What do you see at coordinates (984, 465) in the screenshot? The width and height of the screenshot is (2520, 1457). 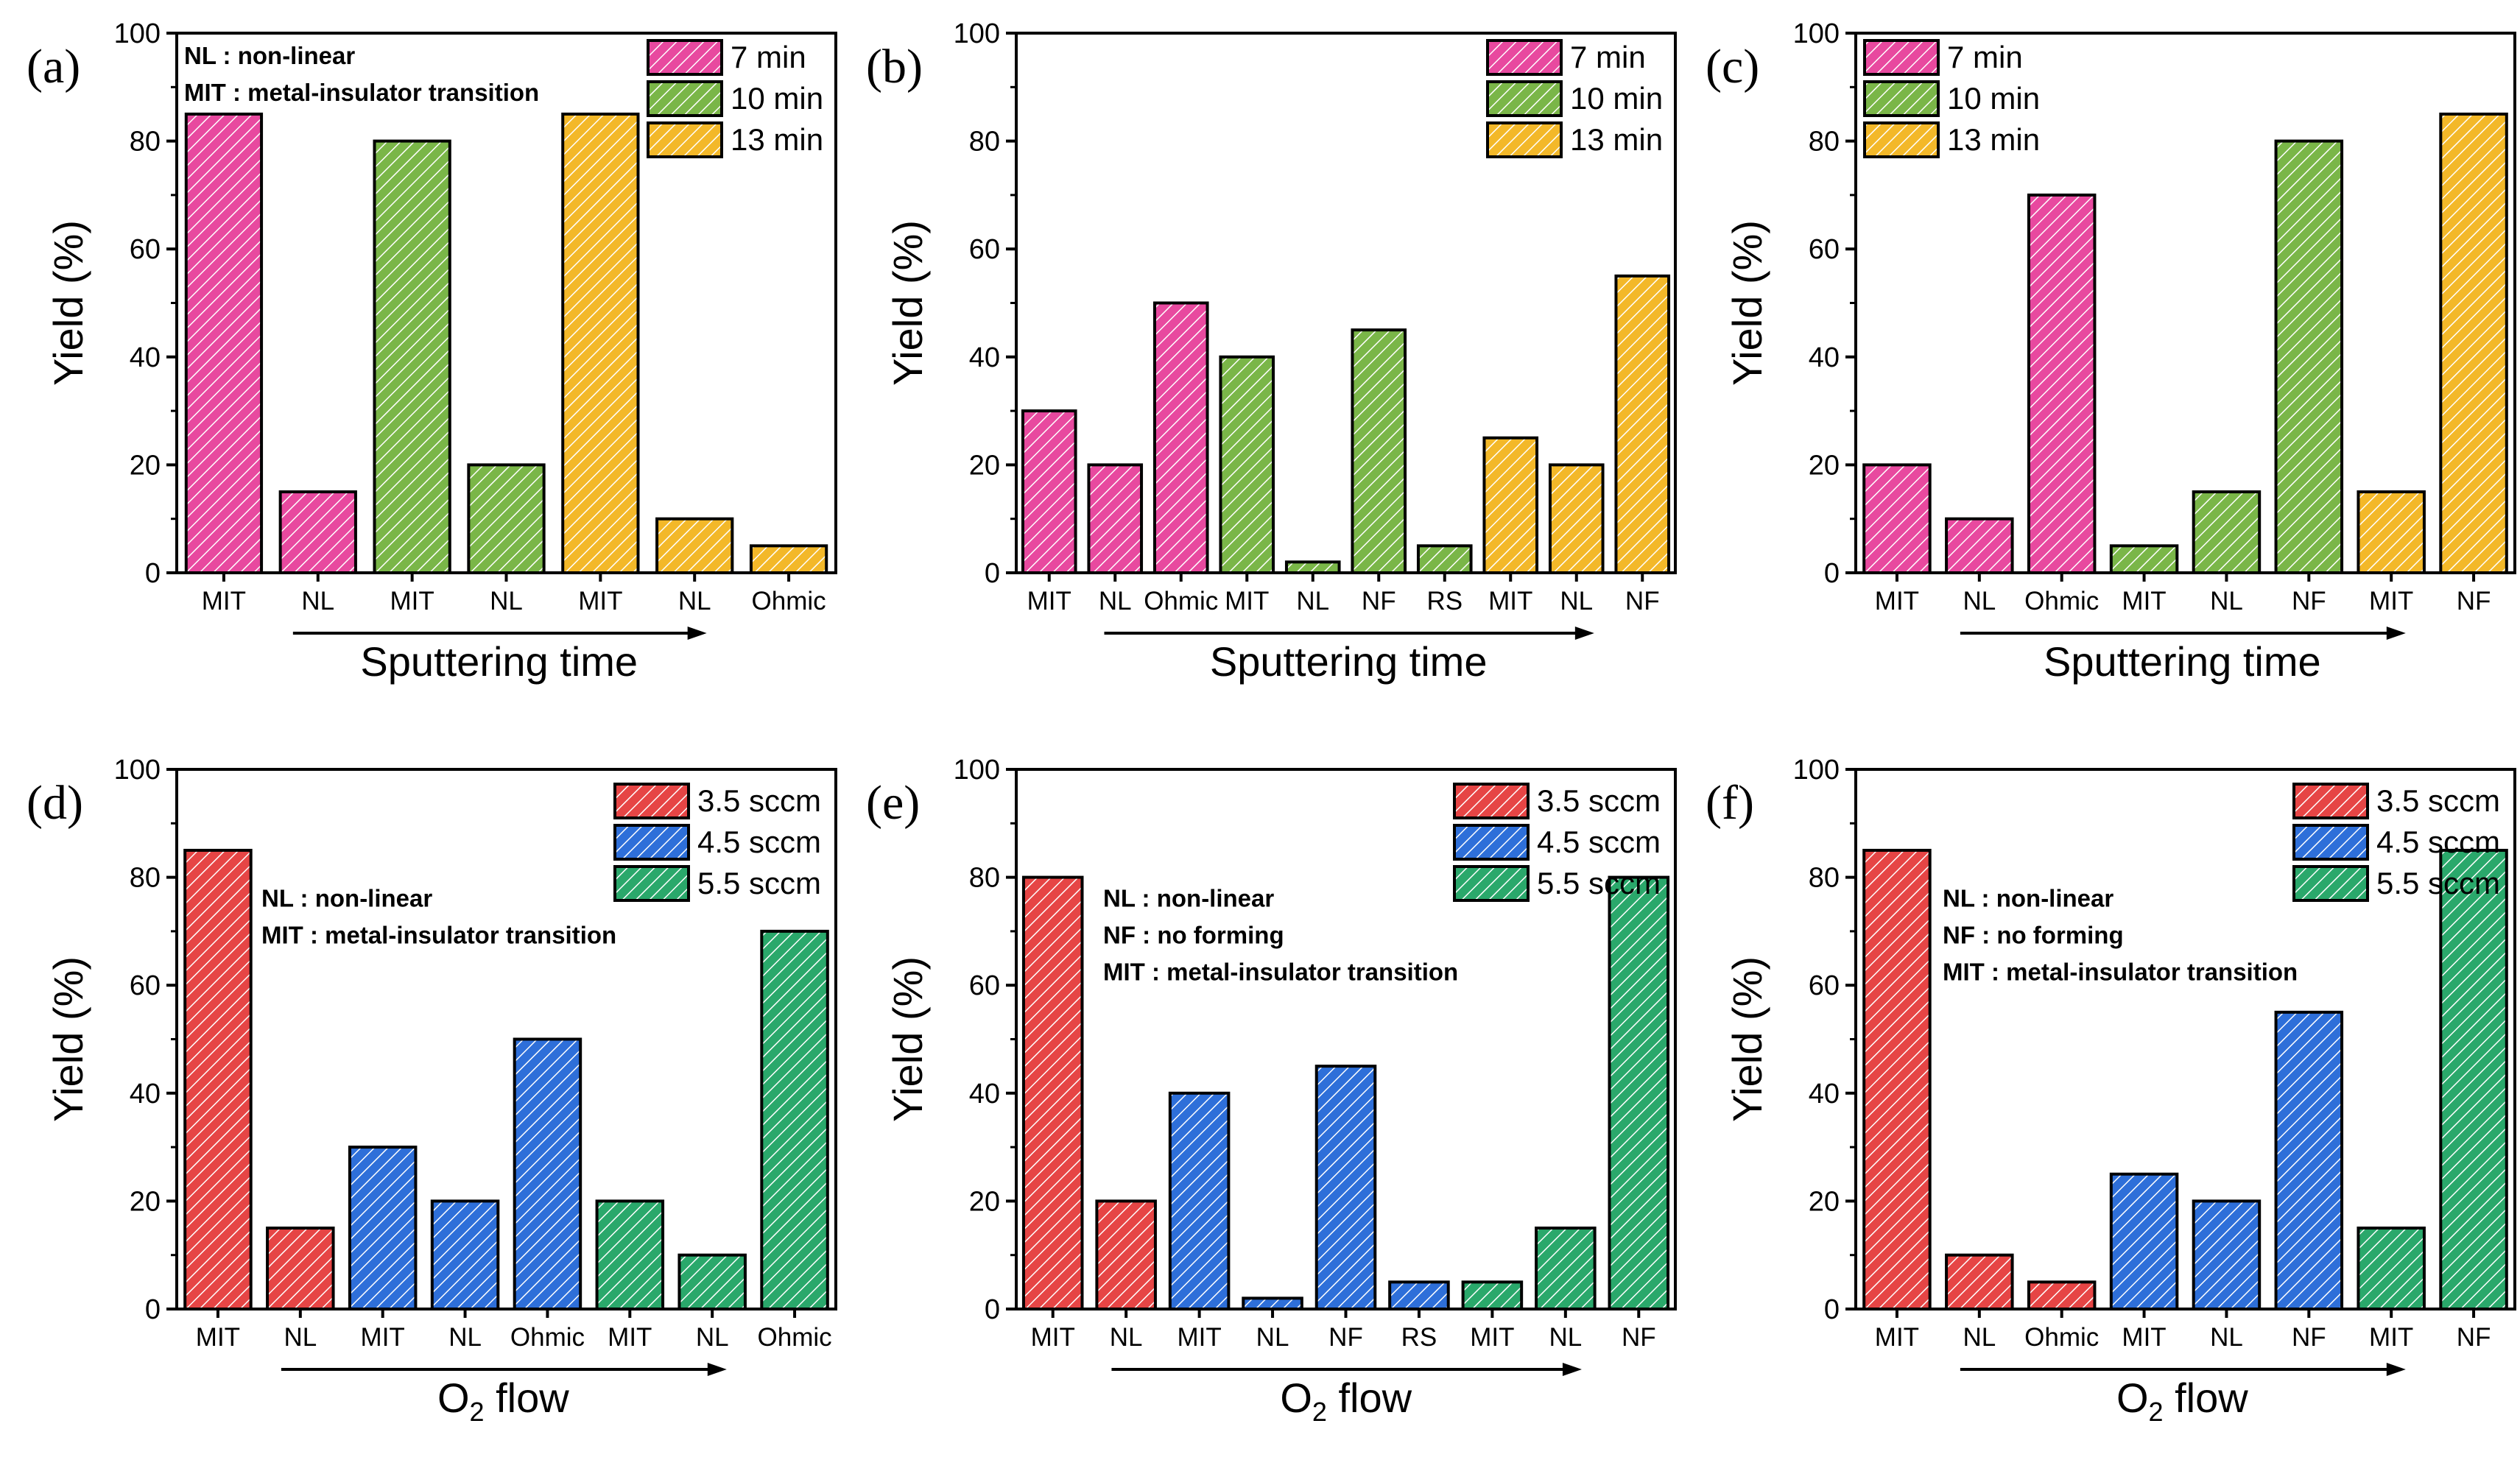 I see `y-tick-label: 20` at bounding box center [984, 465].